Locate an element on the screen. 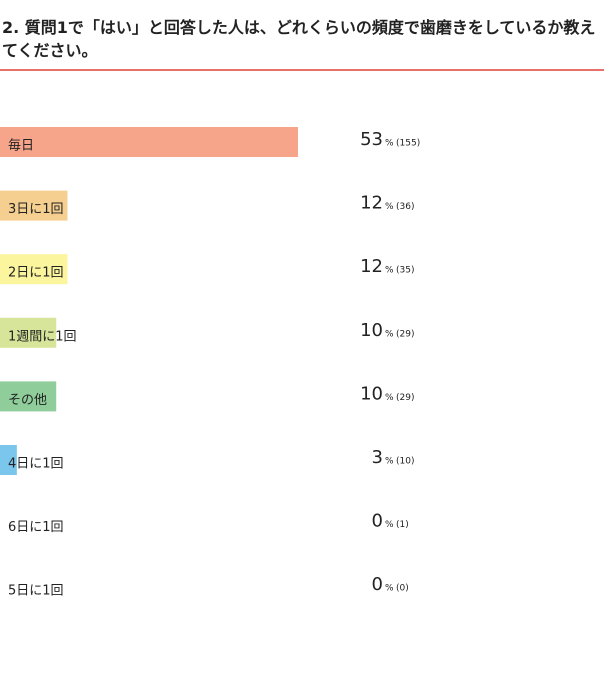  title-rule is located at coordinates (302, 70).